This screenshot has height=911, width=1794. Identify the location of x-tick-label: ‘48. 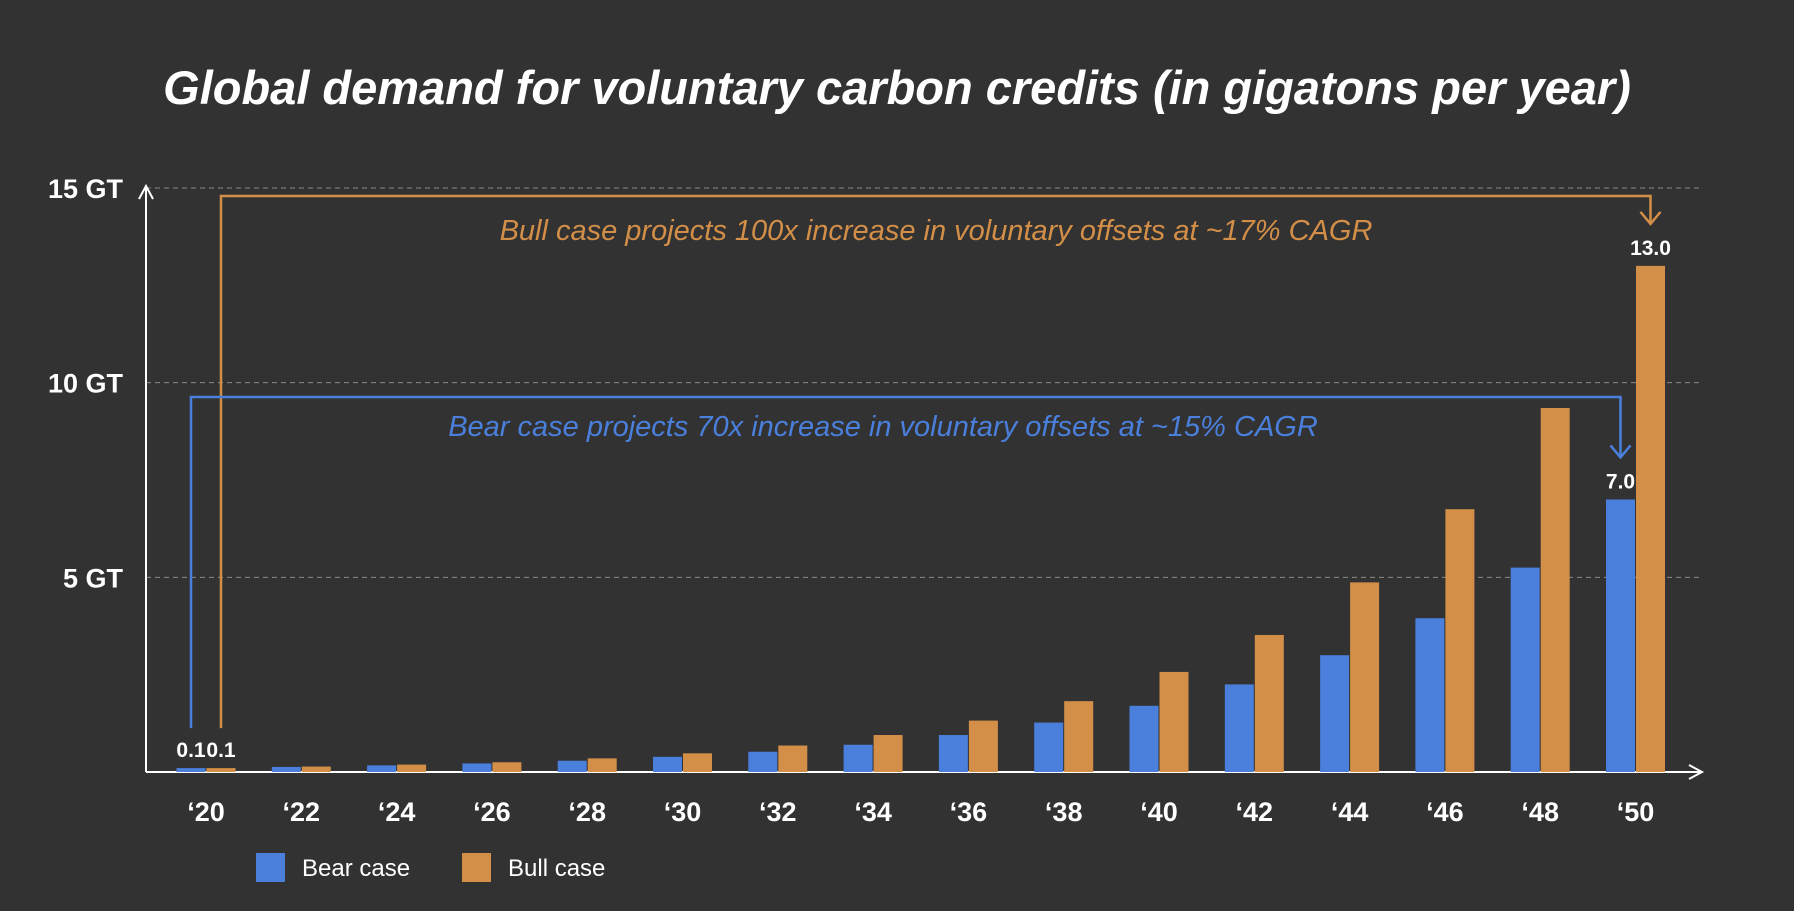
(1540, 812).